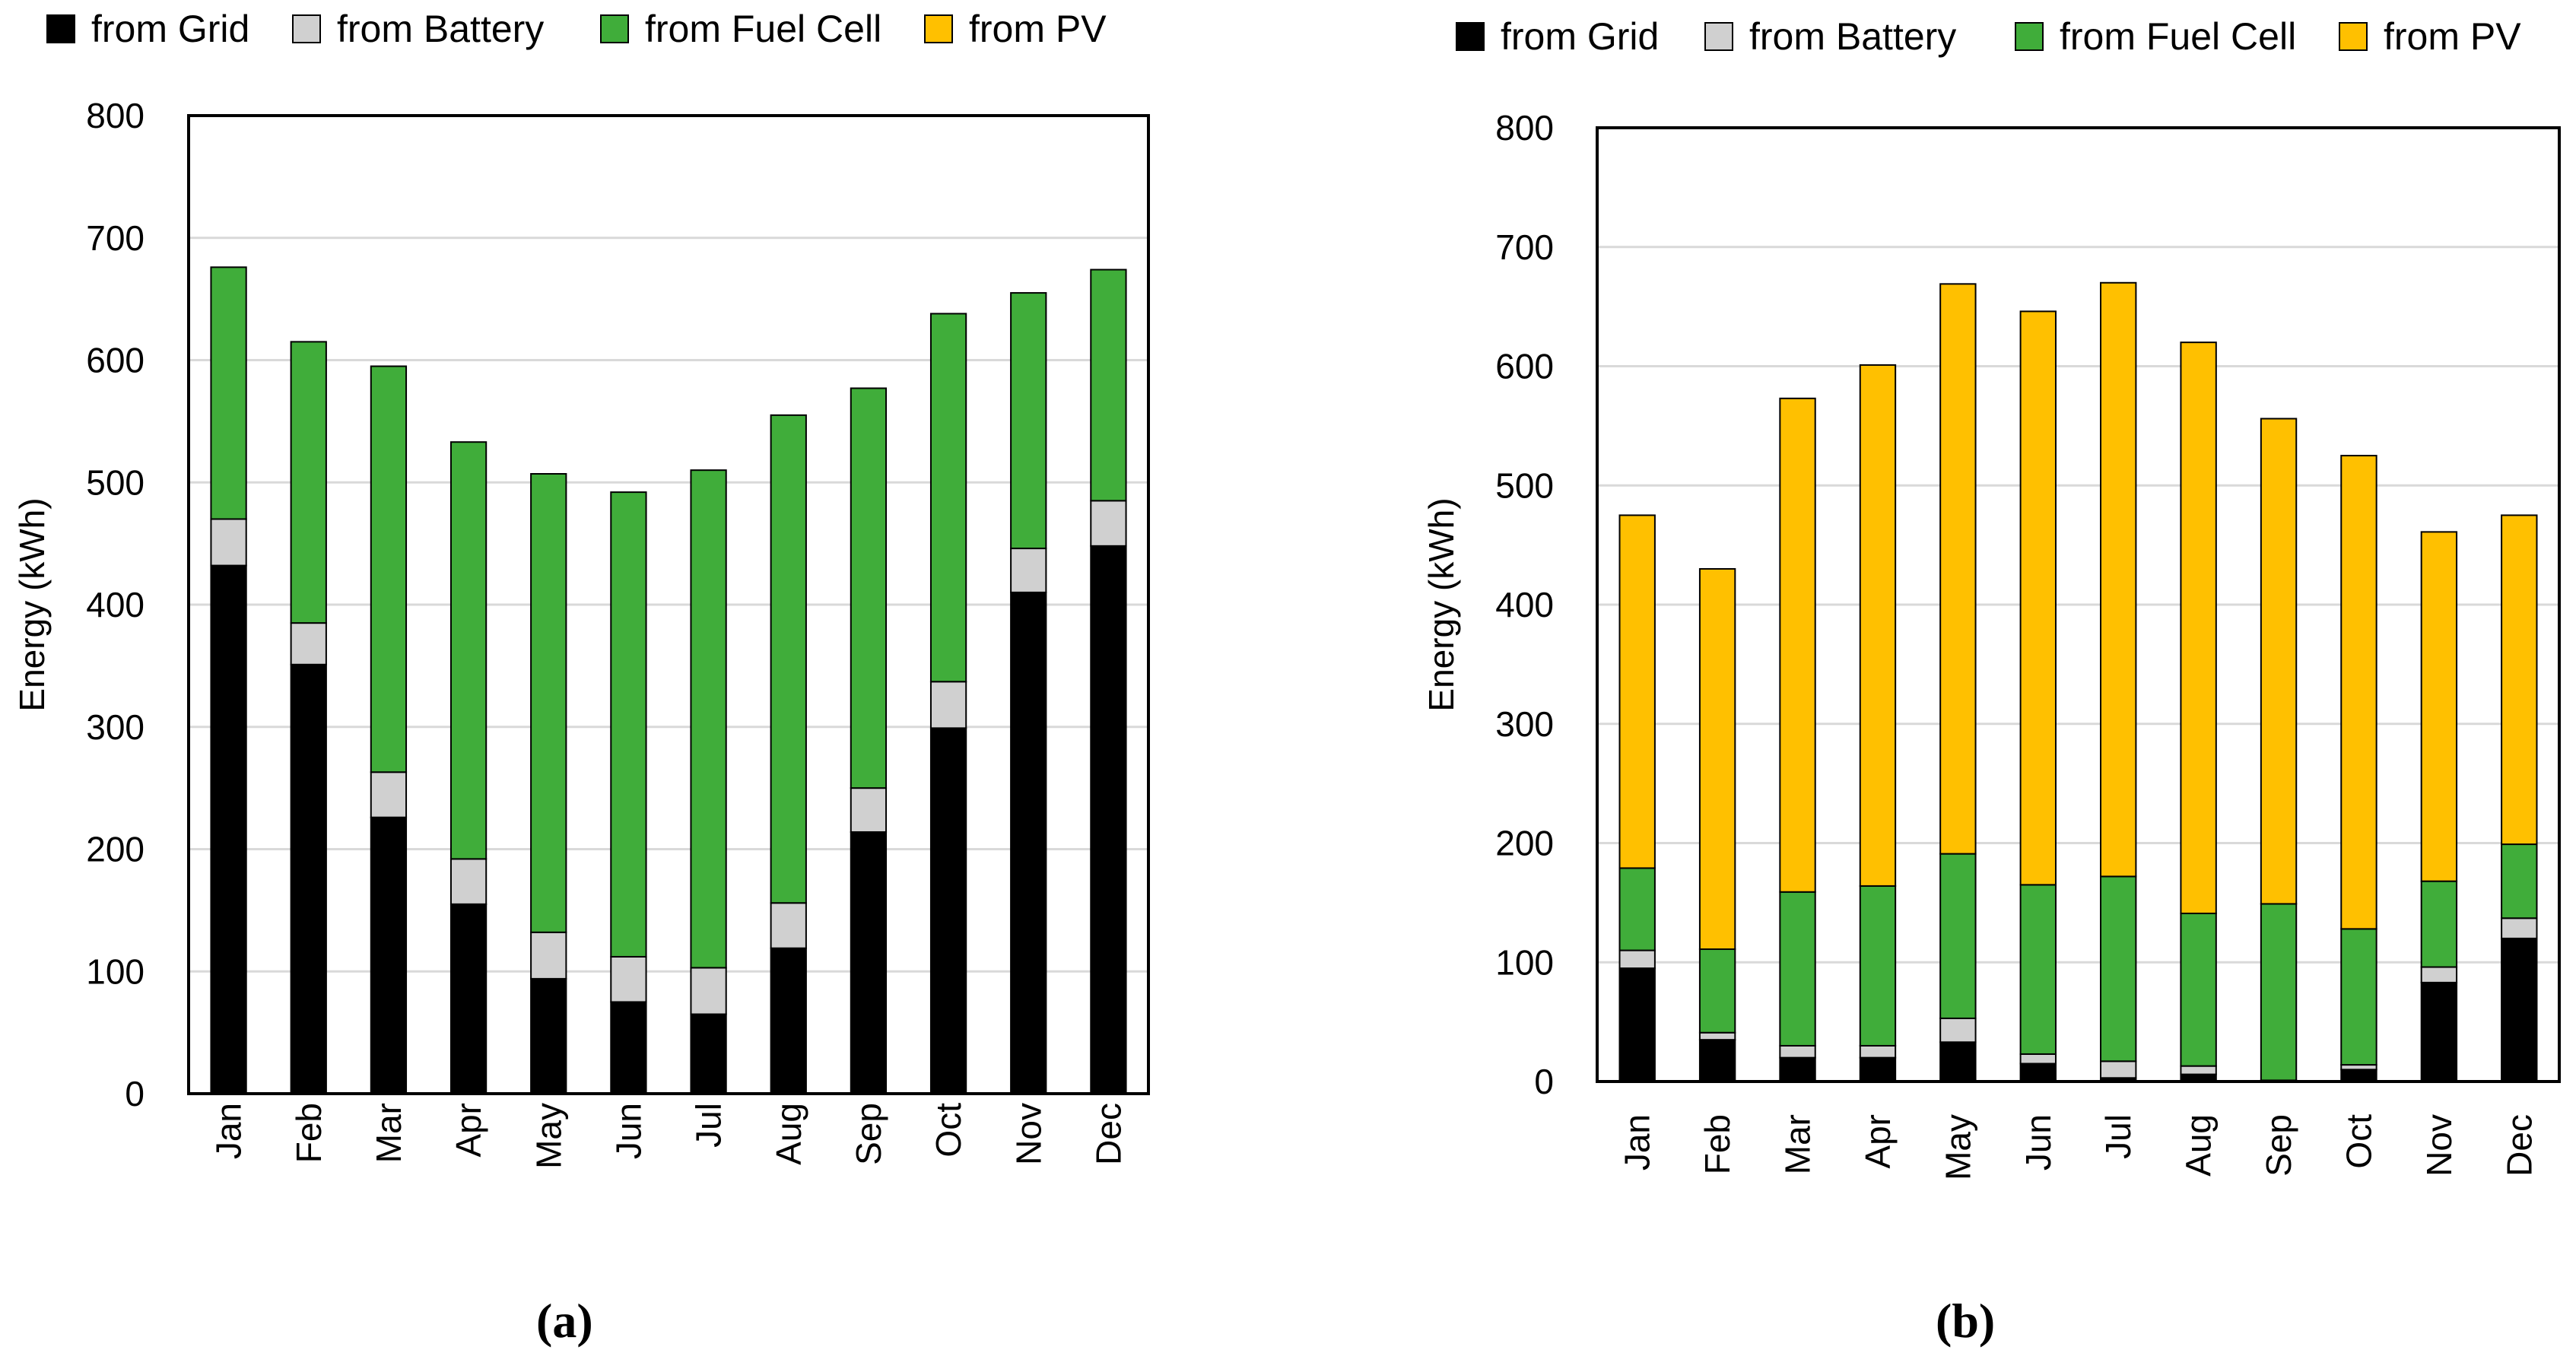 This screenshot has width=2576, height=1369. Describe the element at coordinates (948, 705) in the screenshot. I see `bar-from-battery-oct` at that location.